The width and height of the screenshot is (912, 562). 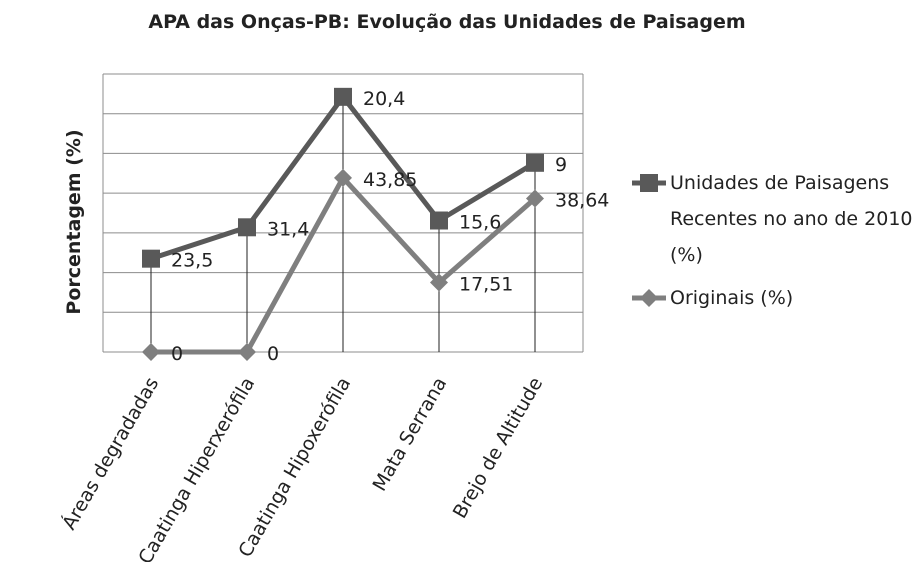 What do you see at coordinates (192, 261) in the screenshot?
I see `data-label: 23,5` at bounding box center [192, 261].